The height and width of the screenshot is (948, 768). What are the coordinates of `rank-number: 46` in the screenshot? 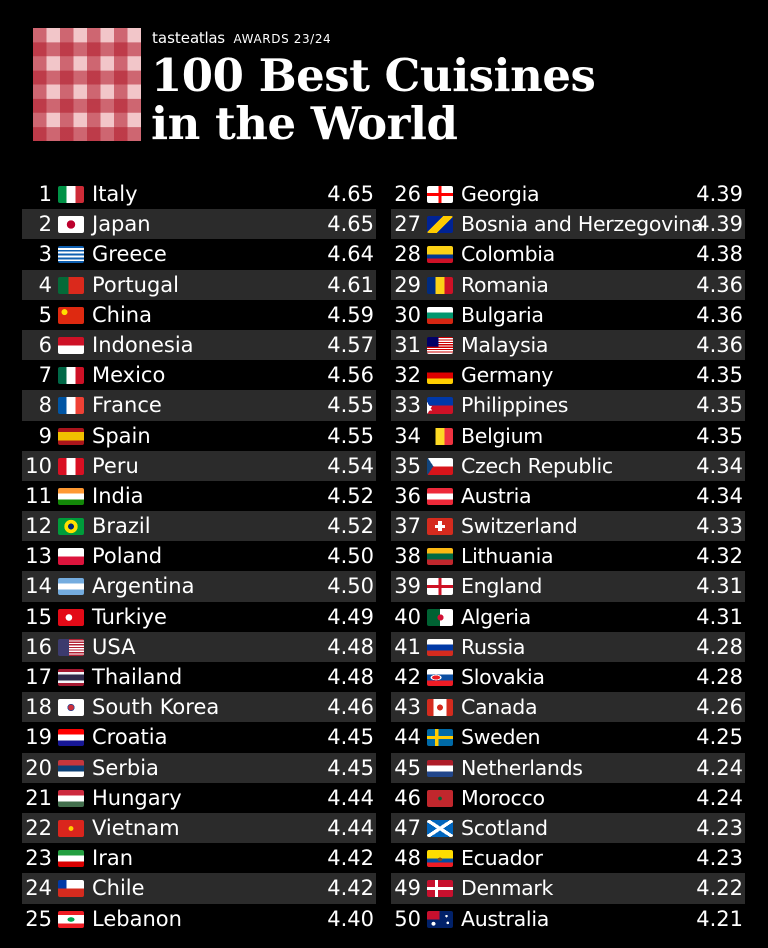 It's located at (407, 797).